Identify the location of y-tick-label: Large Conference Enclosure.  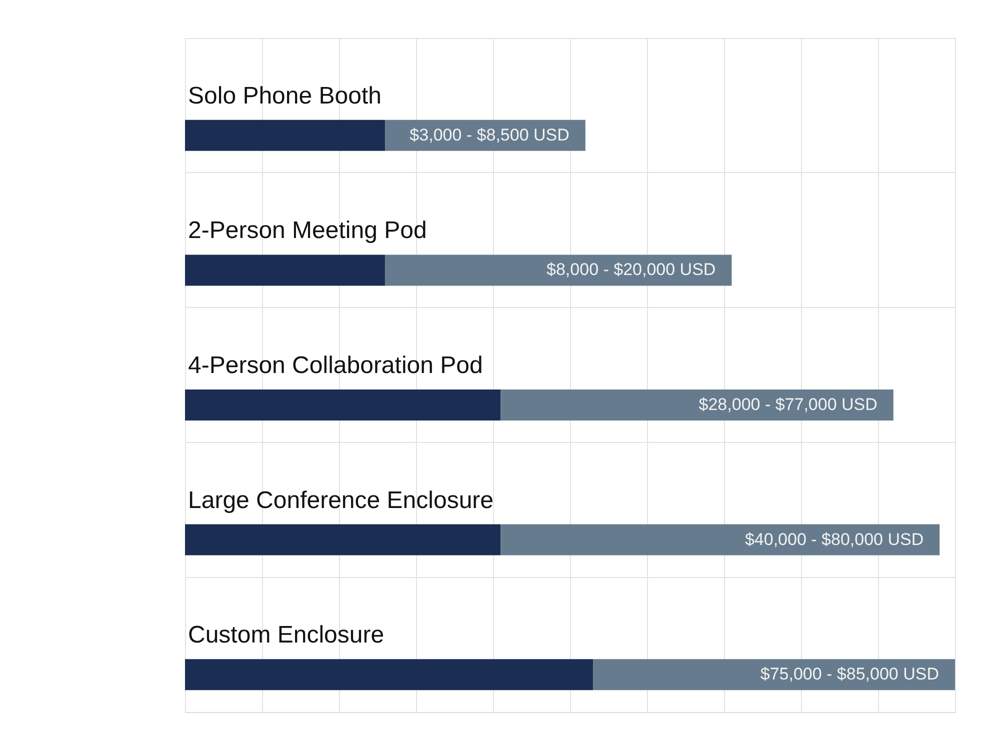
(341, 500).